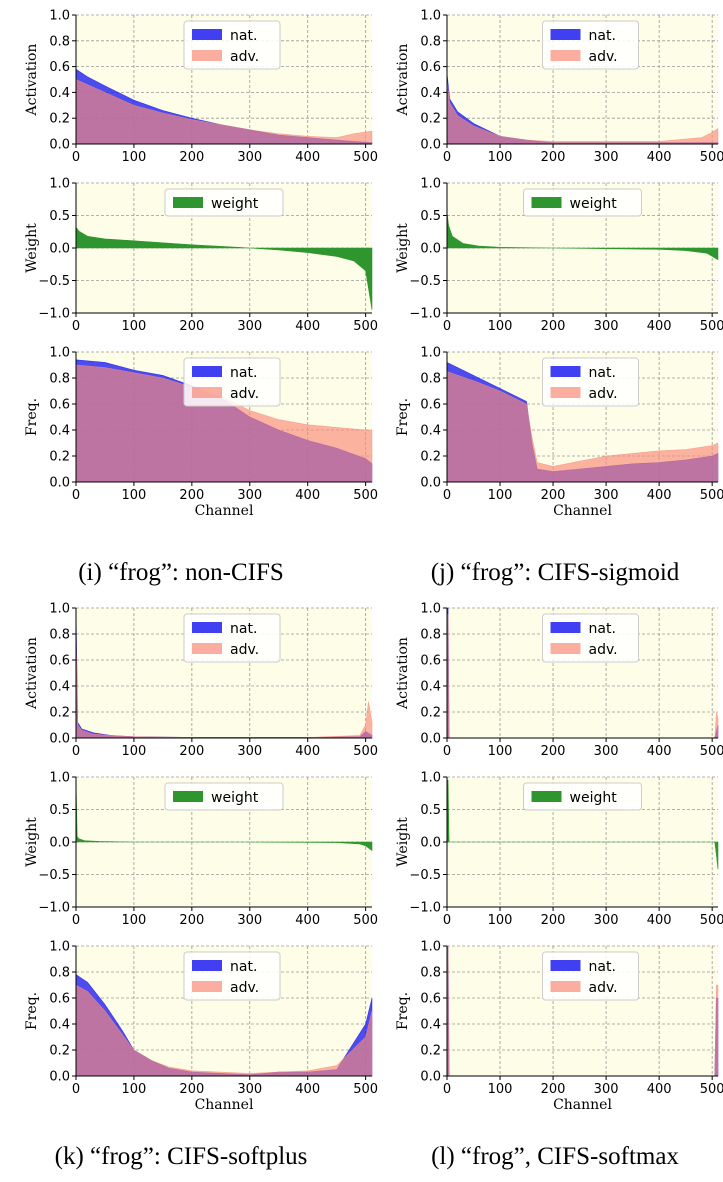 The image size is (723, 1182). What do you see at coordinates (546, 796) in the screenshot?
I see `legend-swatch-weight` at bounding box center [546, 796].